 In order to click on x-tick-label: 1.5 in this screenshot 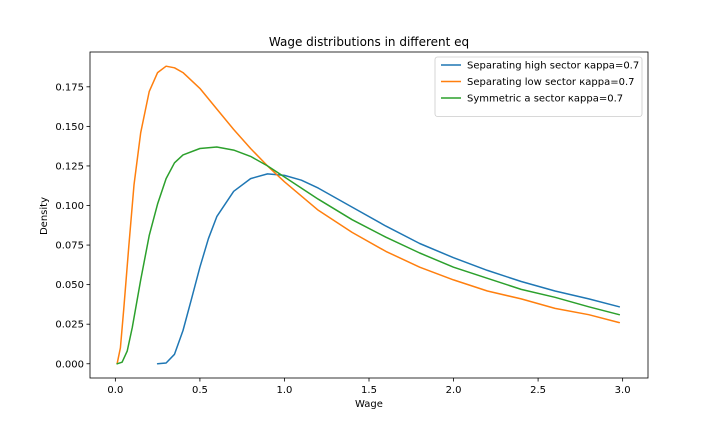, I will do `click(369, 390)`.